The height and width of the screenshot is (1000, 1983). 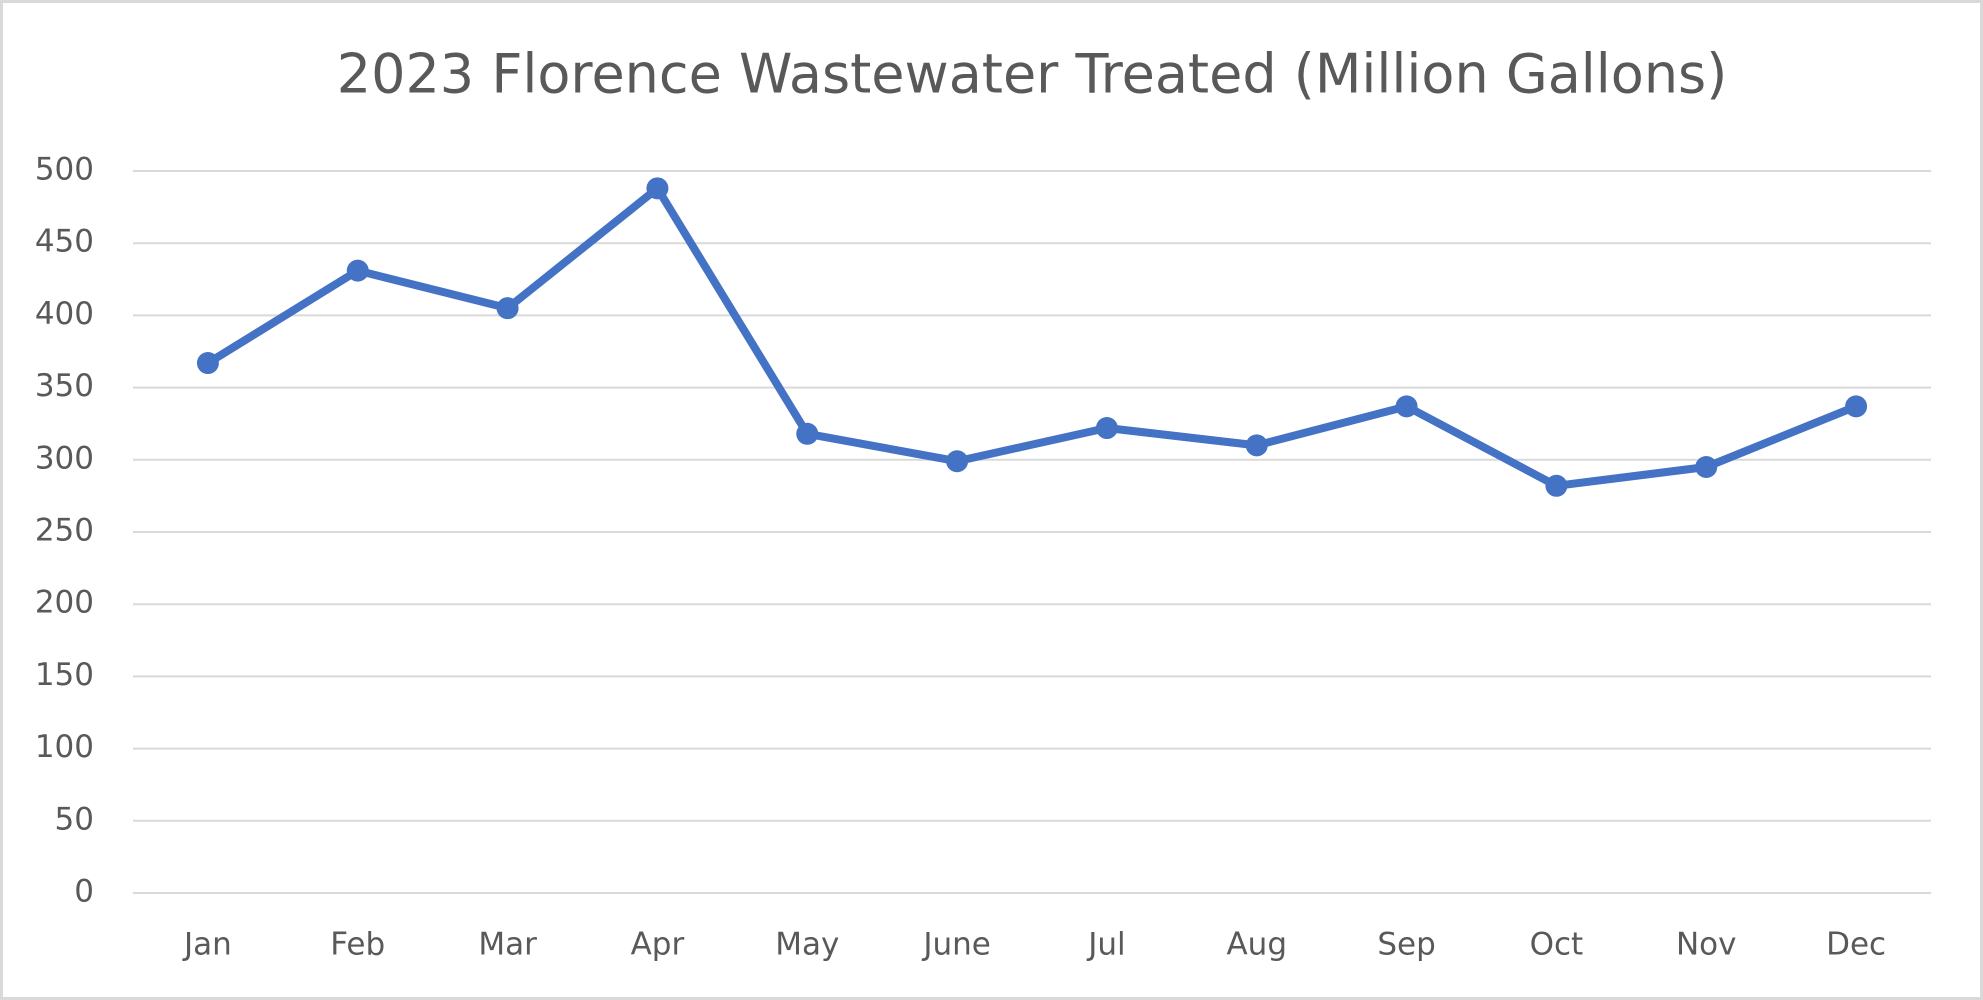 What do you see at coordinates (807, 945) in the screenshot?
I see `x-tick-label: May` at bounding box center [807, 945].